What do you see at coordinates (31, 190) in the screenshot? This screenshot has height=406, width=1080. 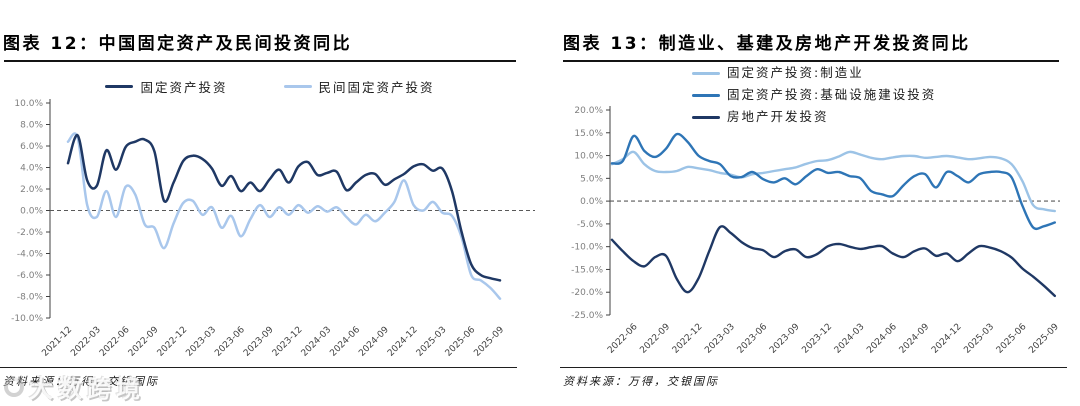 I see `y-tick-label: 2.0%` at bounding box center [31, 190].